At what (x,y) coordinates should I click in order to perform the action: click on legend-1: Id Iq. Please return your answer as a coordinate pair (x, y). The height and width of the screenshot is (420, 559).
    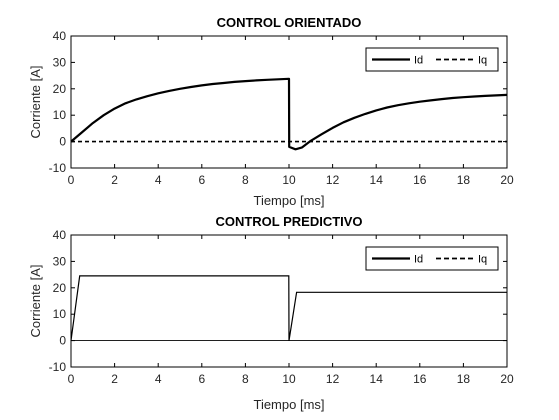
    Looking at the image, I should click on (432, 59).